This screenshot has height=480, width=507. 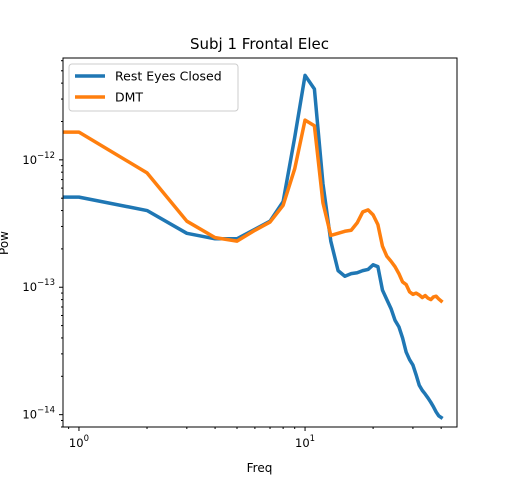 I want to click on legend-box, so click(x=153, y=87).